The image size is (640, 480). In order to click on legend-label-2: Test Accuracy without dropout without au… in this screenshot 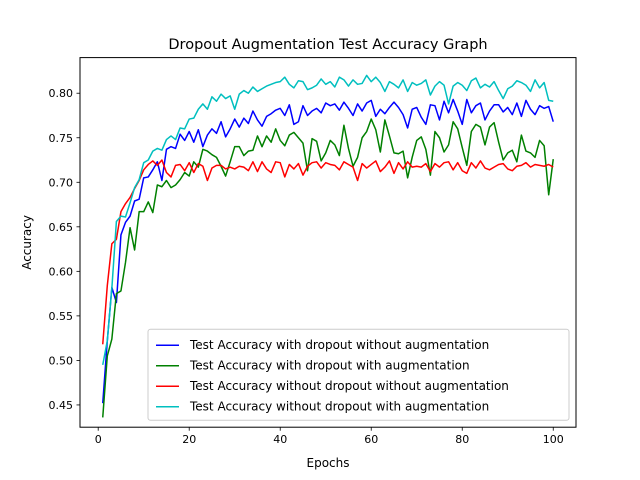, I will do `click(349, 386)`.